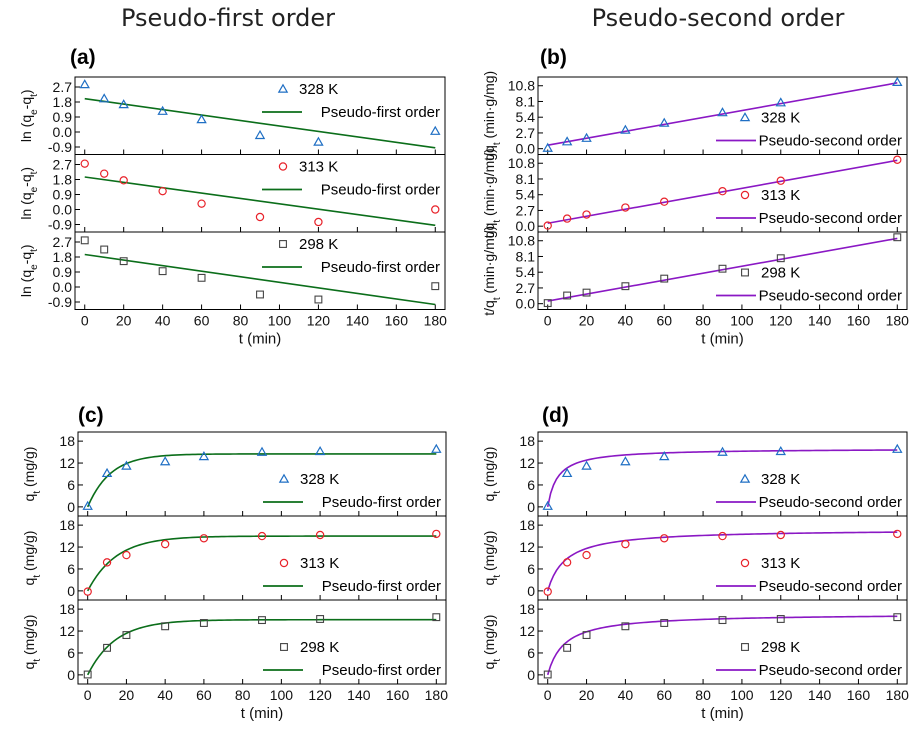 Image resolution: width=919 pixels, height=735 pixels. Describe the element at coordinates (492, 271) in the screenshot. I see `y-axis-label: t/qt (min·g/mg)` at that location.